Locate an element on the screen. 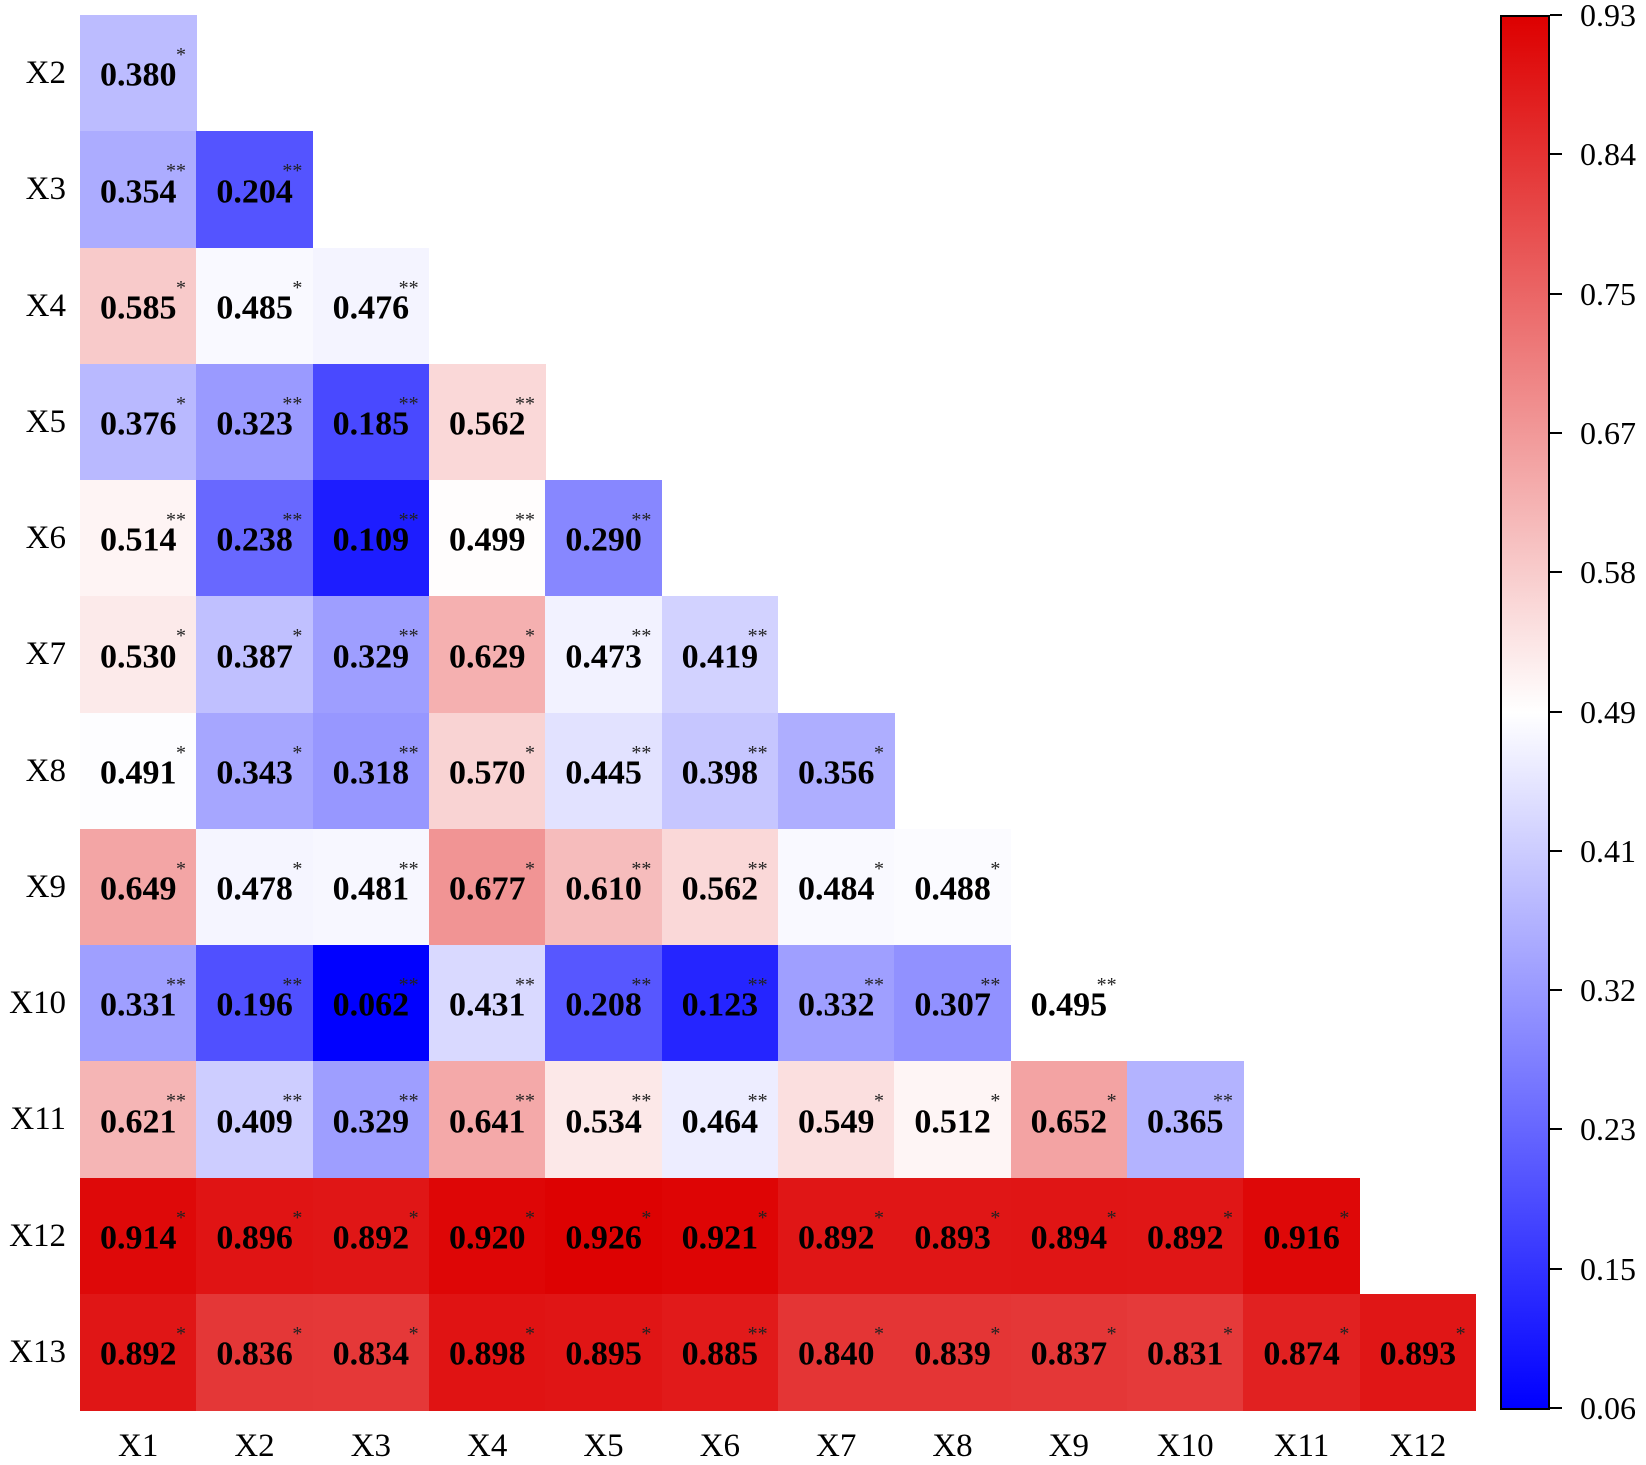 The image size is (1646, 1465). heatmap-cell: 0.495 ** is located at coordinates (1069, 1003).